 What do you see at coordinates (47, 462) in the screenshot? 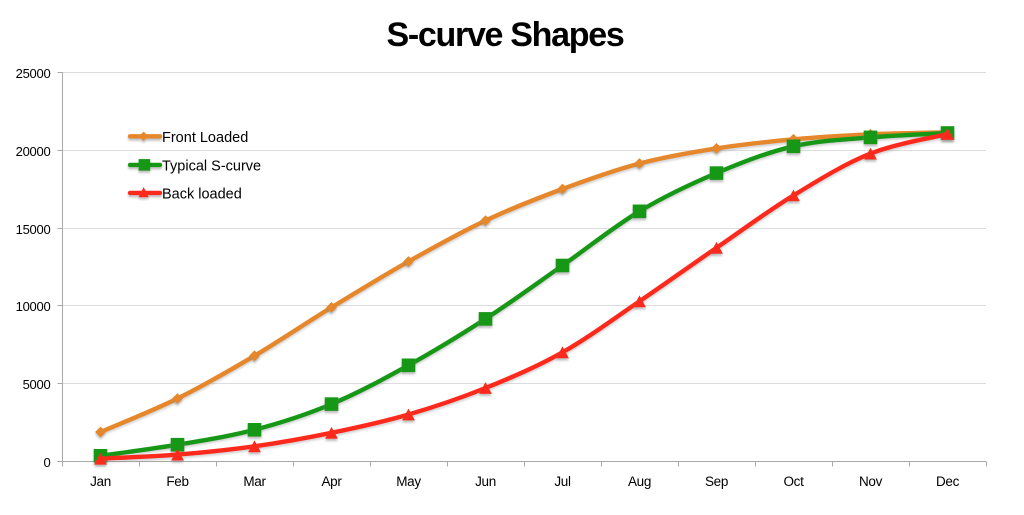
I see `svg-text: 0` at bounding box center [47, 462].